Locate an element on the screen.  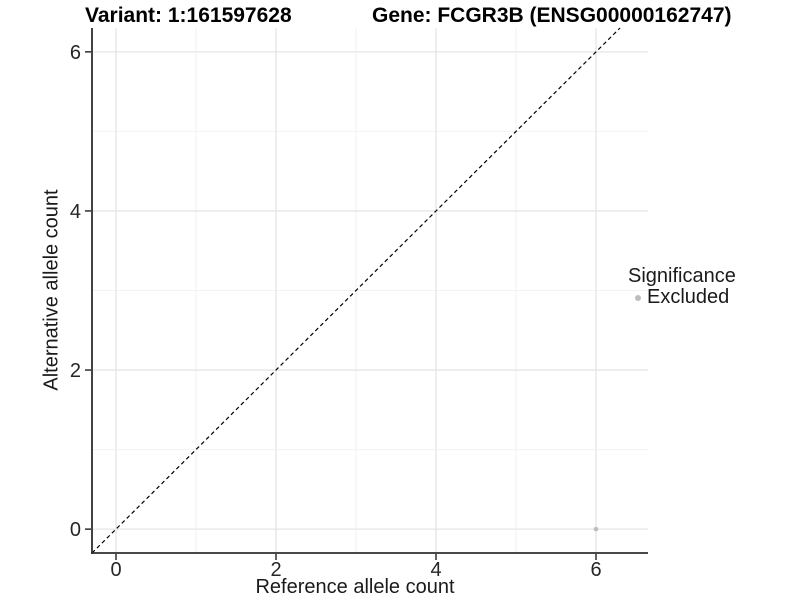
data-point-excluded is located at coordinates (596, 529).